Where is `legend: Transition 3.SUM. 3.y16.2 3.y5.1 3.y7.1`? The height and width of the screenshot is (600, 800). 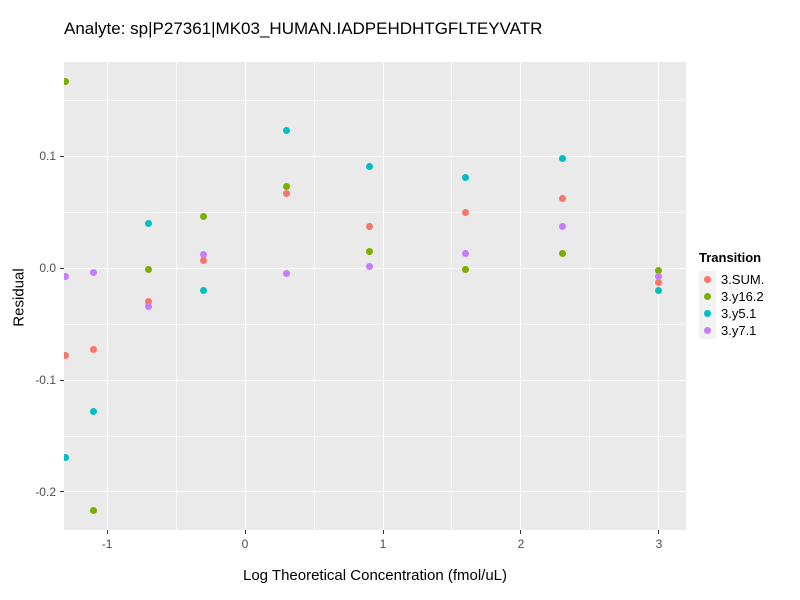
legend: Transition 3.SUM. 3.y16.2 3.y5.1 3.y7.1 is located at coordinates (731, 294).